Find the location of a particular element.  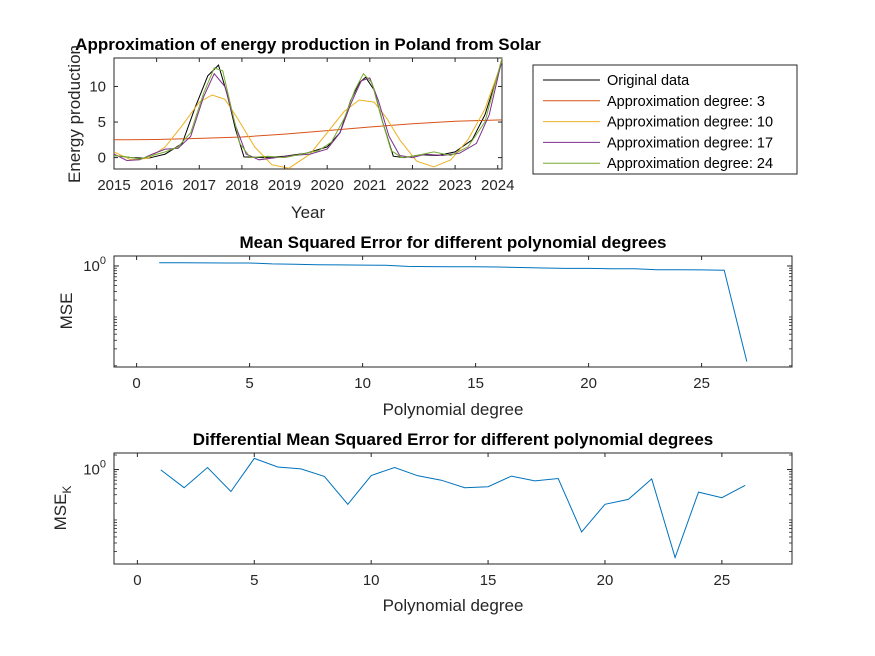

energy-plot-series is located at coordinates (308, 113).